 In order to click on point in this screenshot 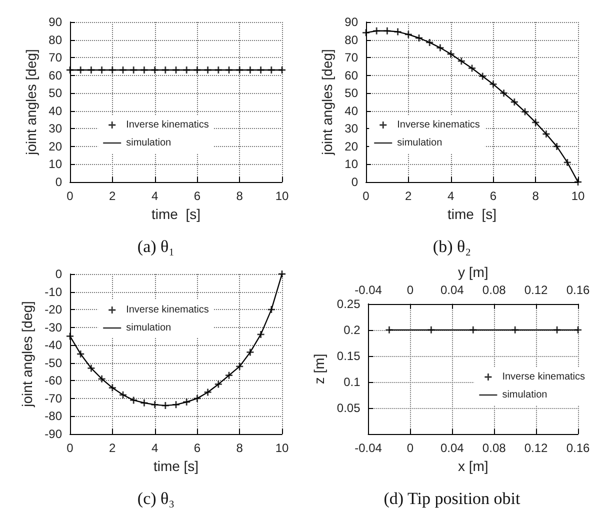, I will do `click(102, 378)`.